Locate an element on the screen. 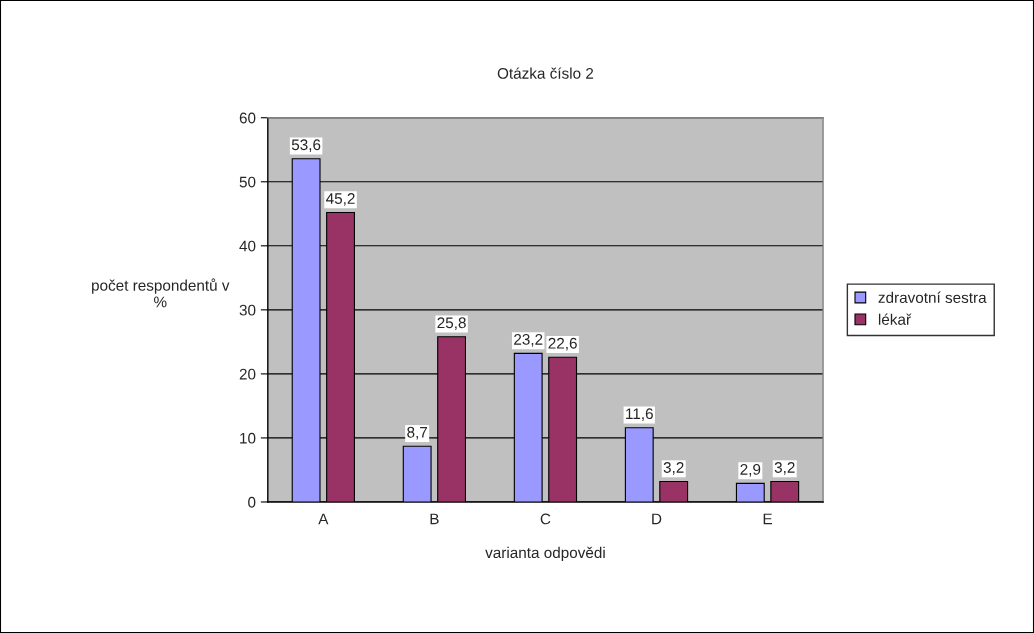 The image size is (1034, 633). y-tick-label: 40 is located at coordinates (247, 246).